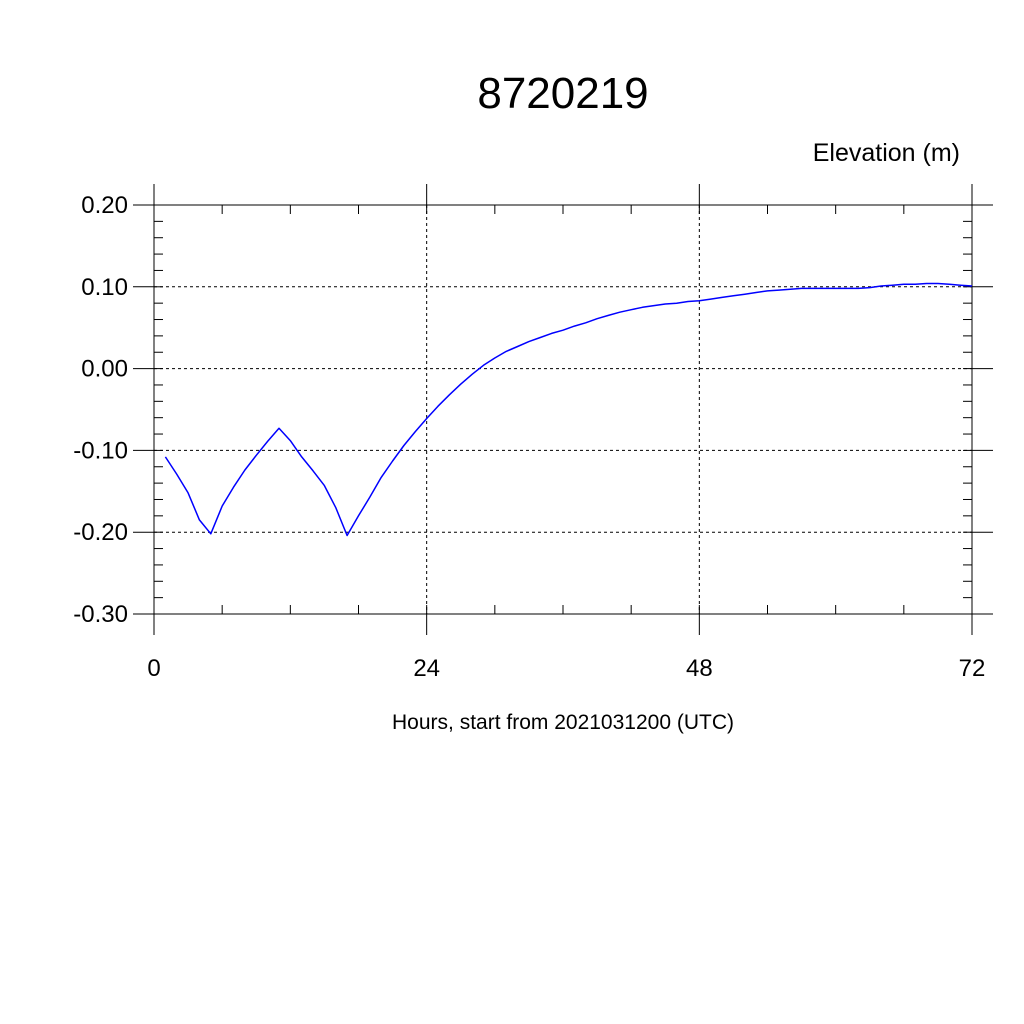 This screenshot has width=1024, height=1024. I want to click on y-tick-label: 0.10, so click(104, 287).